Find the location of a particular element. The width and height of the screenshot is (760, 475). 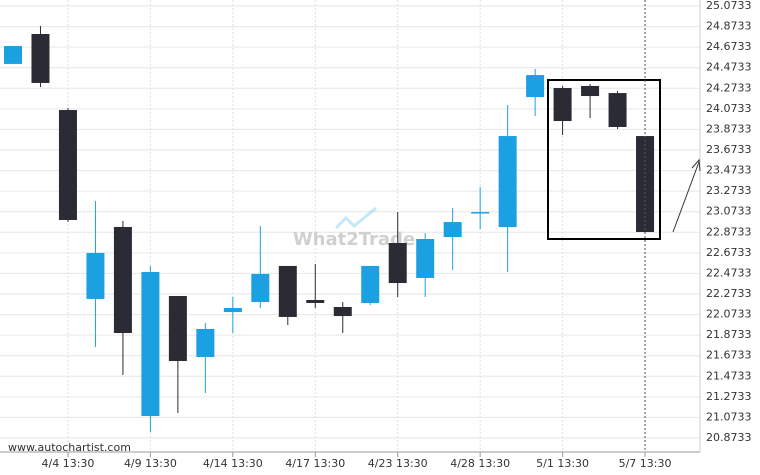

y-tick-label: 22.6733 is located at coordinates (729, 252).